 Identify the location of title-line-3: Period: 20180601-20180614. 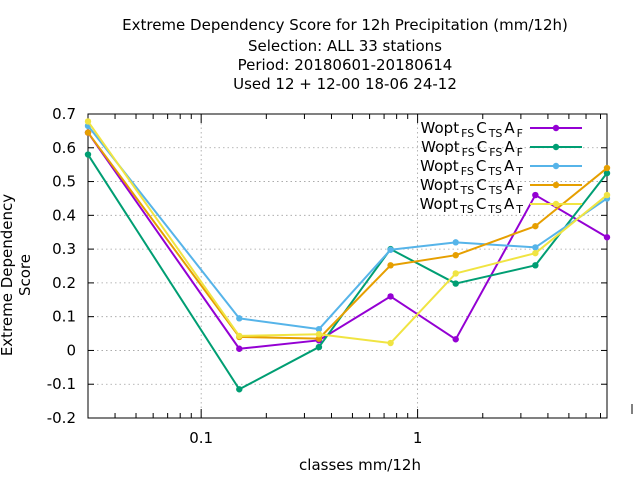
(345, 65).